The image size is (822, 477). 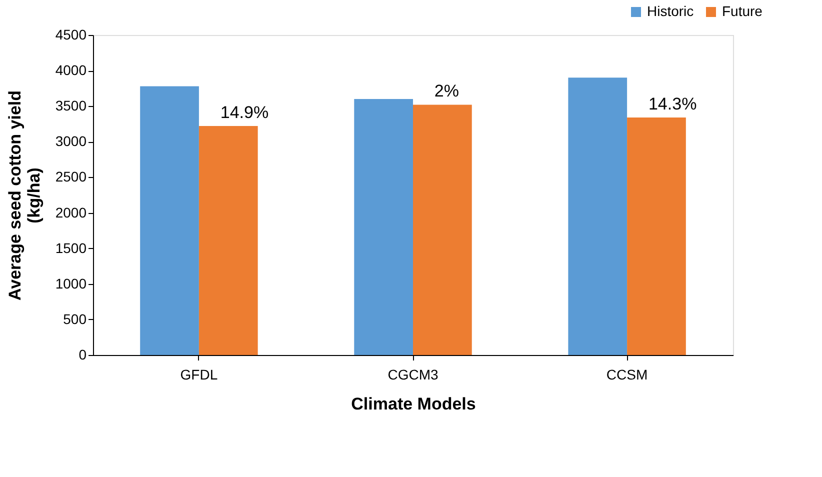 What do you see at coordinates (71, 34) in the screenshot?
I see `y-tick-label: 4500` at bounding box center [71, 34].